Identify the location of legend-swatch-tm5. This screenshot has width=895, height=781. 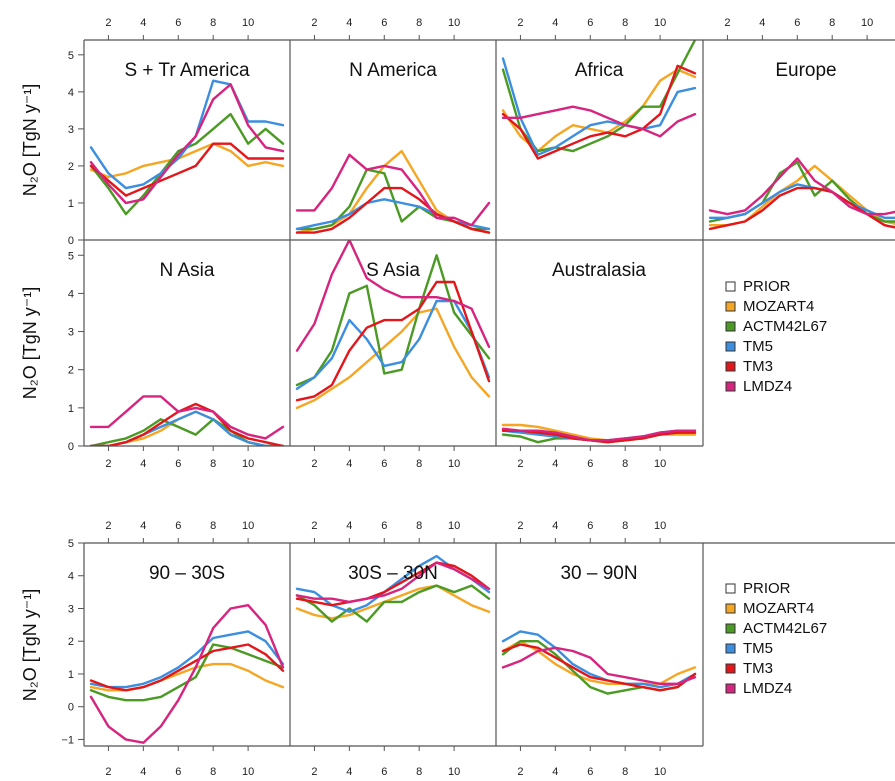
(730, 346).